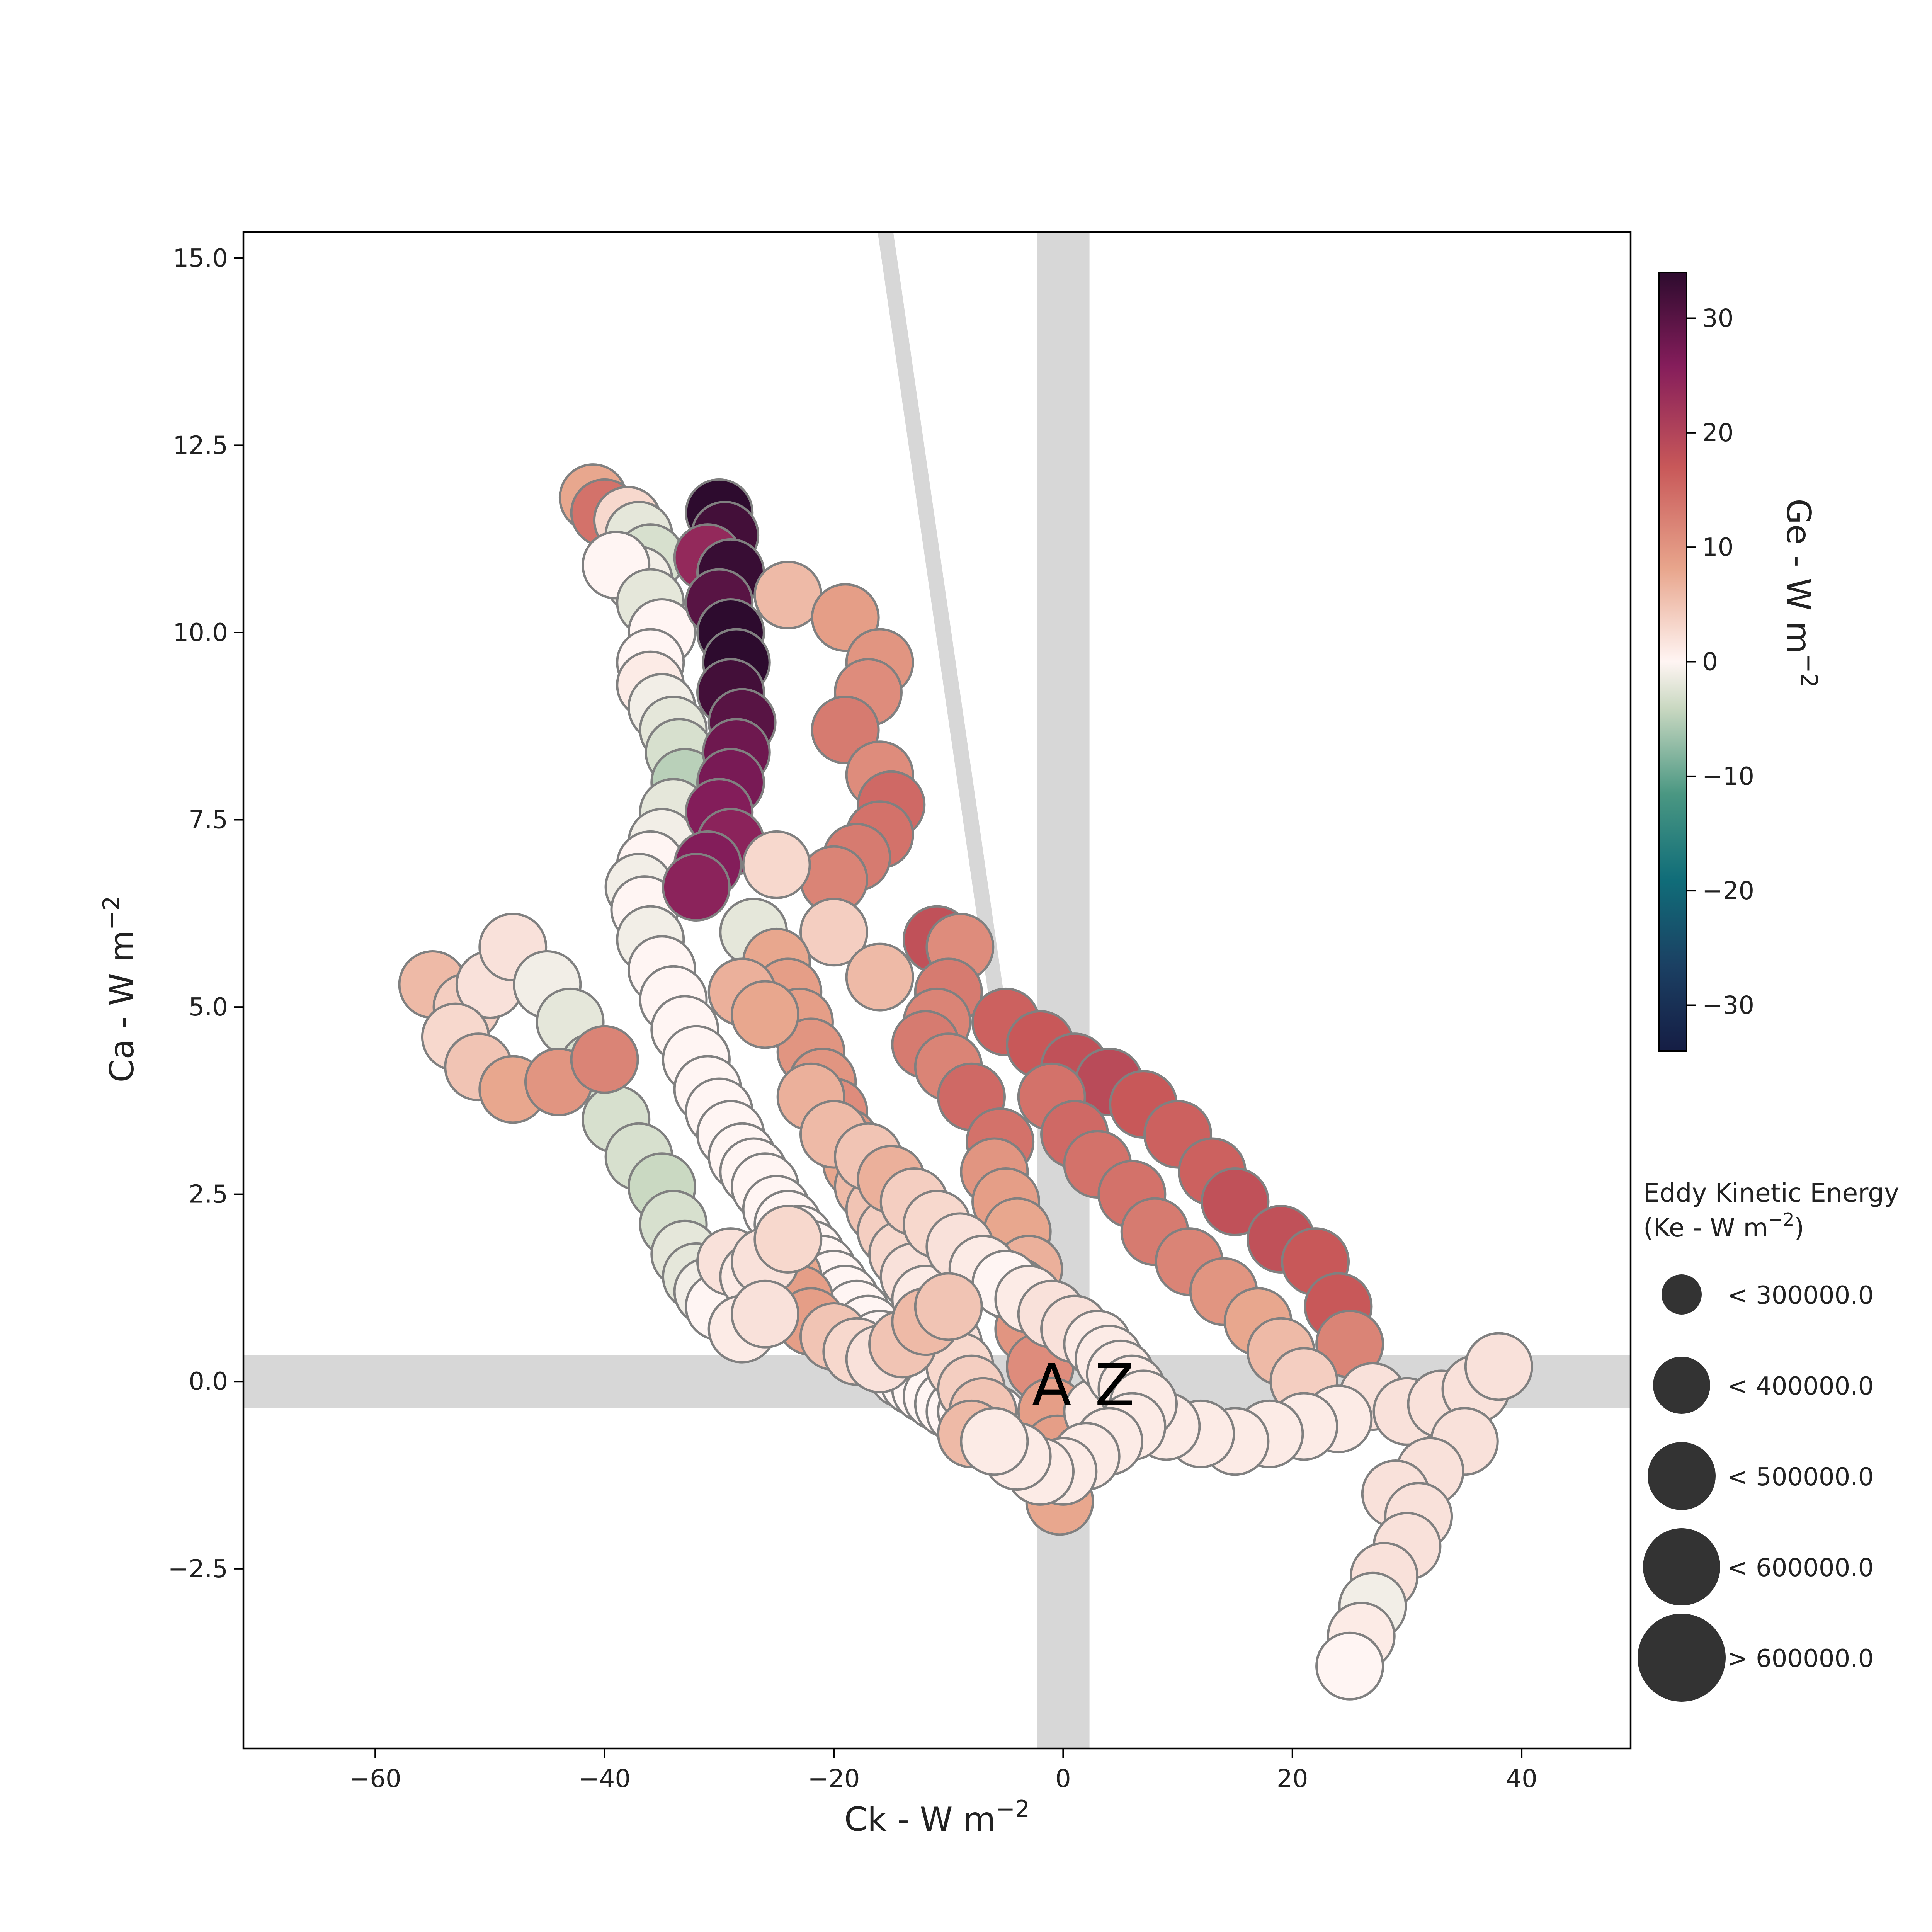 Image resolution: width=1932 pixels, height=1932 pixels. I want to click on colorbar-tick-label: 10, so click(1717, 547).